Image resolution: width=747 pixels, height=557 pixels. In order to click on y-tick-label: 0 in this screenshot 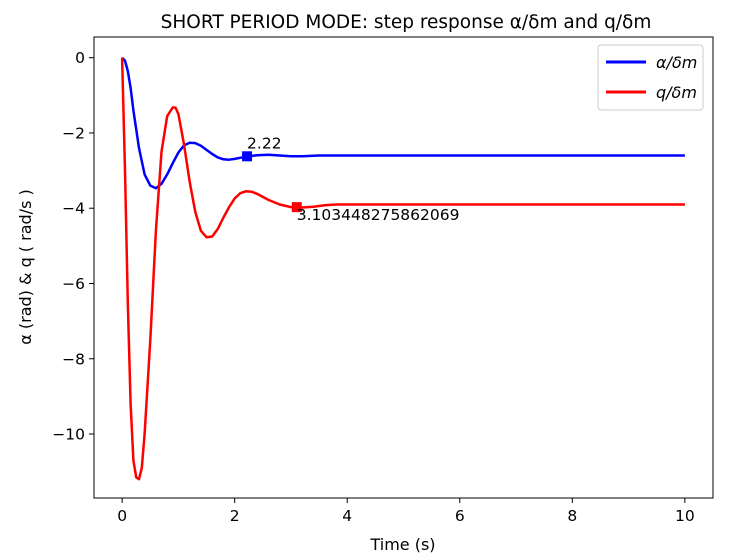, I will do `click(80, 58)`.